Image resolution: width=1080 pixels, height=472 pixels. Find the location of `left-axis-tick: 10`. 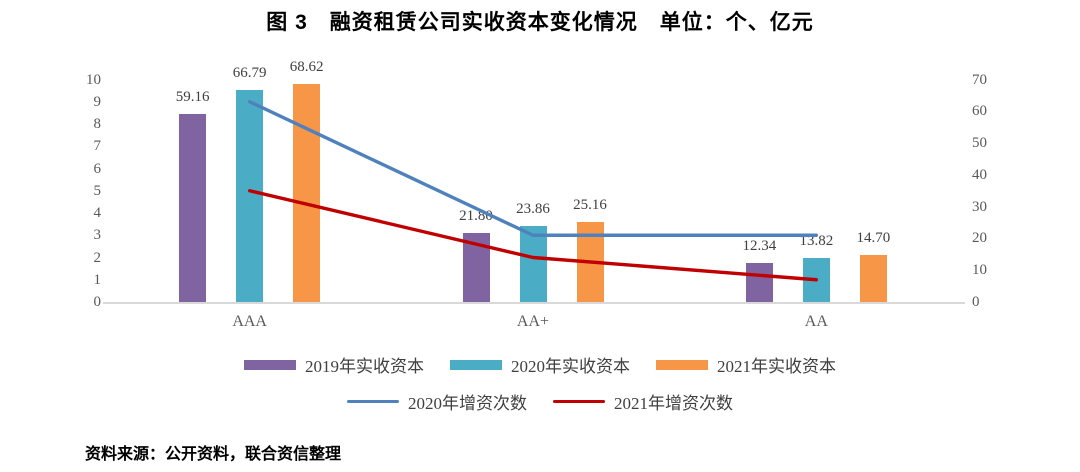

left-axis-tick: 10 is located at coordinates (93, 79).